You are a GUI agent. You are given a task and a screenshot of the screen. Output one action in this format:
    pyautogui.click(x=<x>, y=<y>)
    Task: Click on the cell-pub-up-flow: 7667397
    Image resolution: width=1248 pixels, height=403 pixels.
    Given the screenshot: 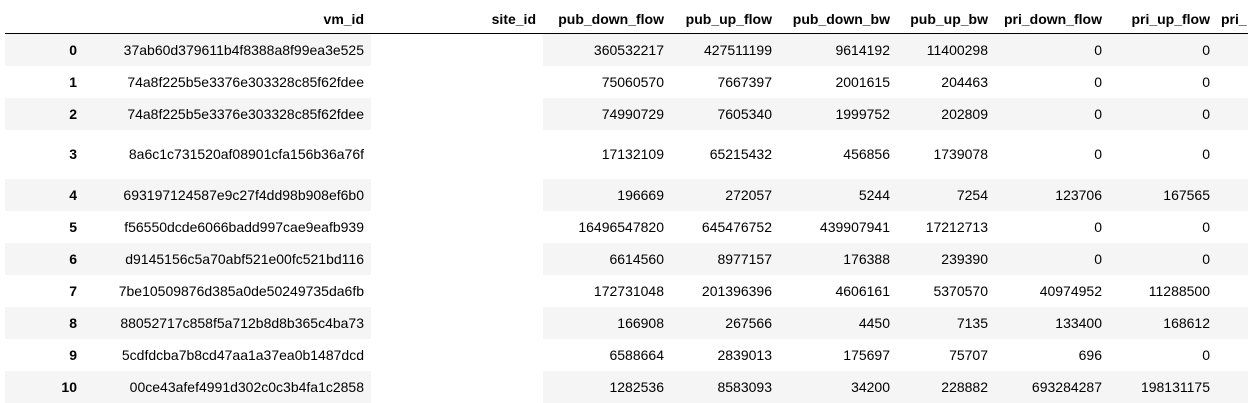 What is the action you would take?
    pyautogui.click(x=744, y=81)
    